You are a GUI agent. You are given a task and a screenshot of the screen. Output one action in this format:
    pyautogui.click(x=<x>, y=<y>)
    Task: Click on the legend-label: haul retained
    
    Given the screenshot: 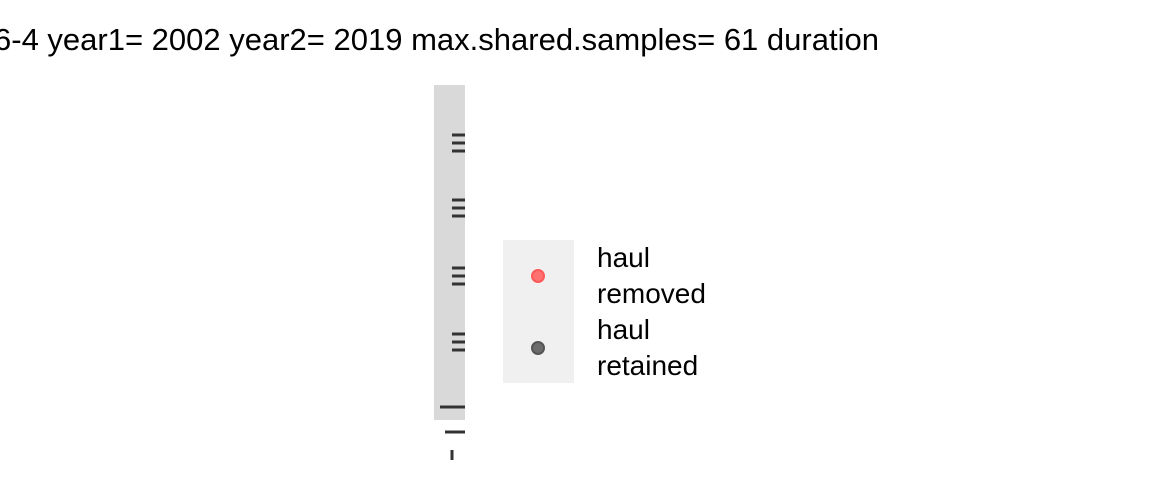 What is the action you would take?
    pyautogui.click(x=648, y=347)
    